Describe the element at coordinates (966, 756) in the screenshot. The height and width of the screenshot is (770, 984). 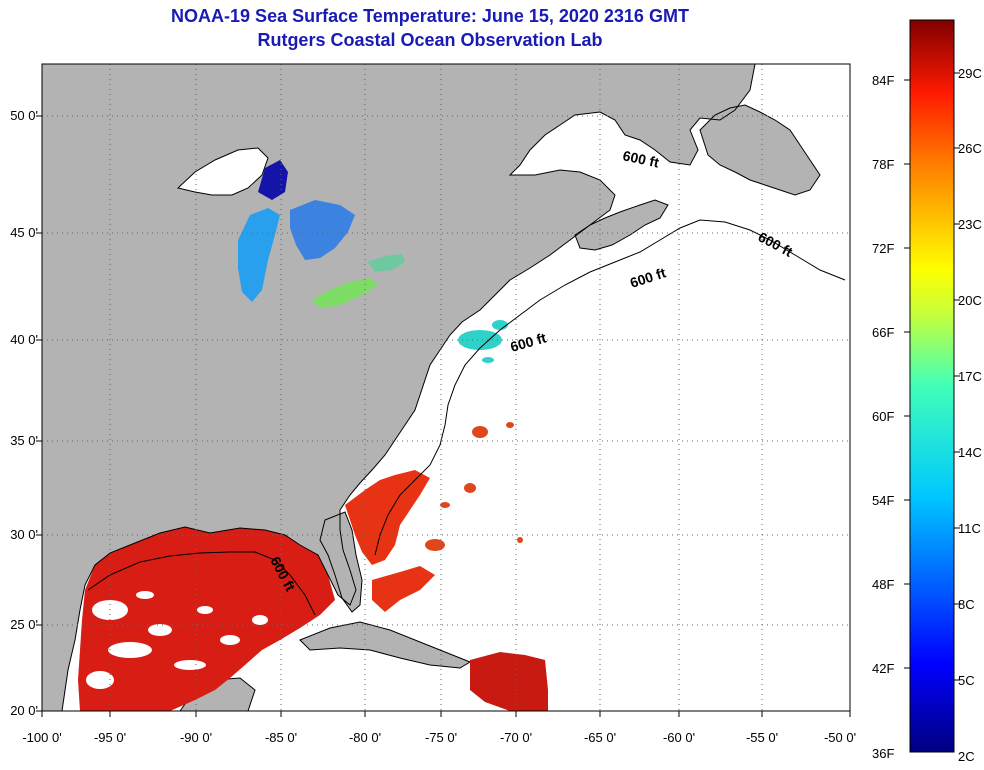
I see `colorbar-c-2: 2C` at that location.